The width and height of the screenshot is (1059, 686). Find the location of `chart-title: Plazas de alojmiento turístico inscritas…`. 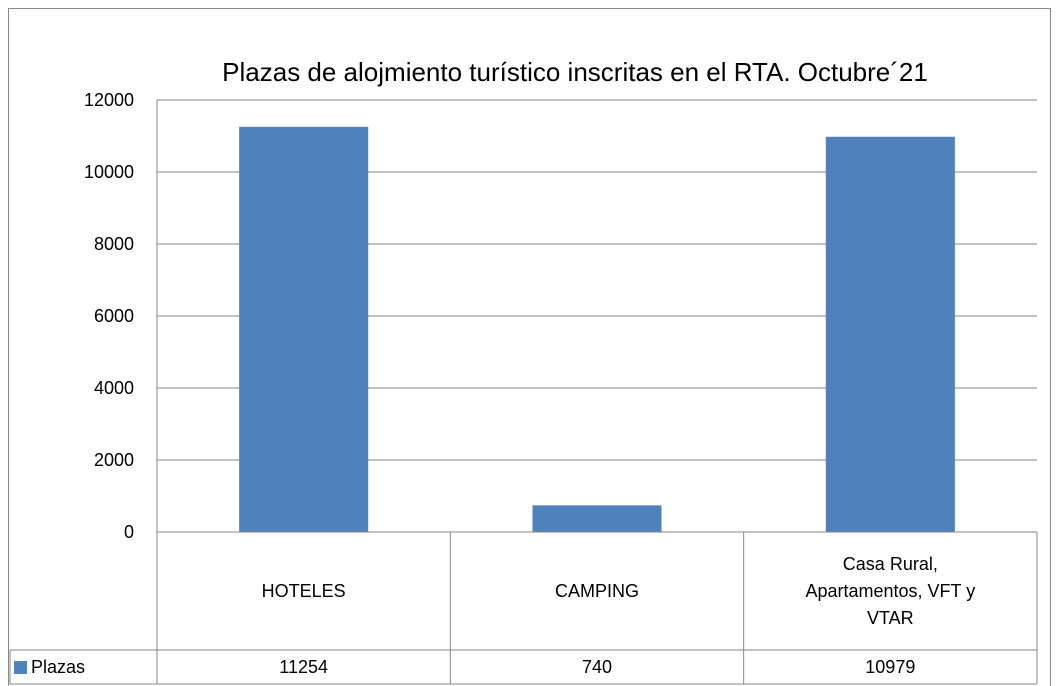

chart-title: Plazas de alojmiento turístico inscritas… is located at coordinates (575, 71).